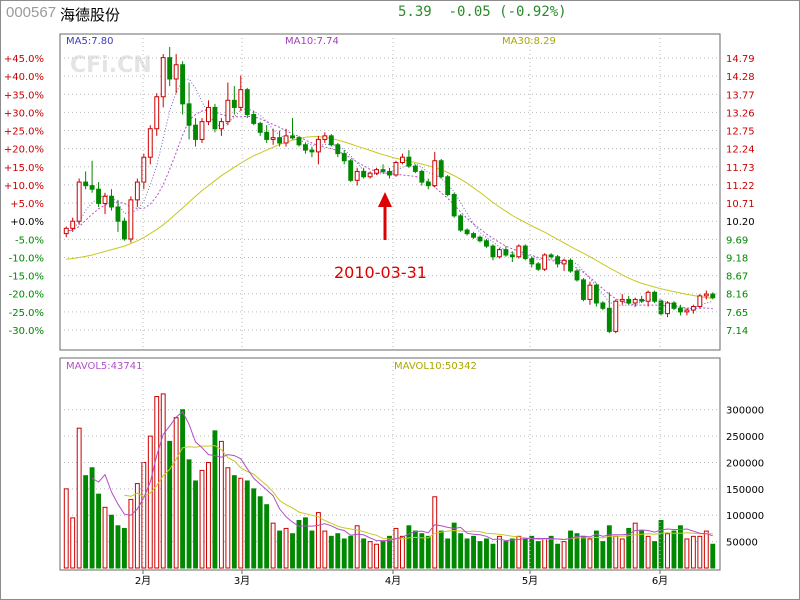  I want to click on percent-tick-label: +10.0%, so click(24, 186).